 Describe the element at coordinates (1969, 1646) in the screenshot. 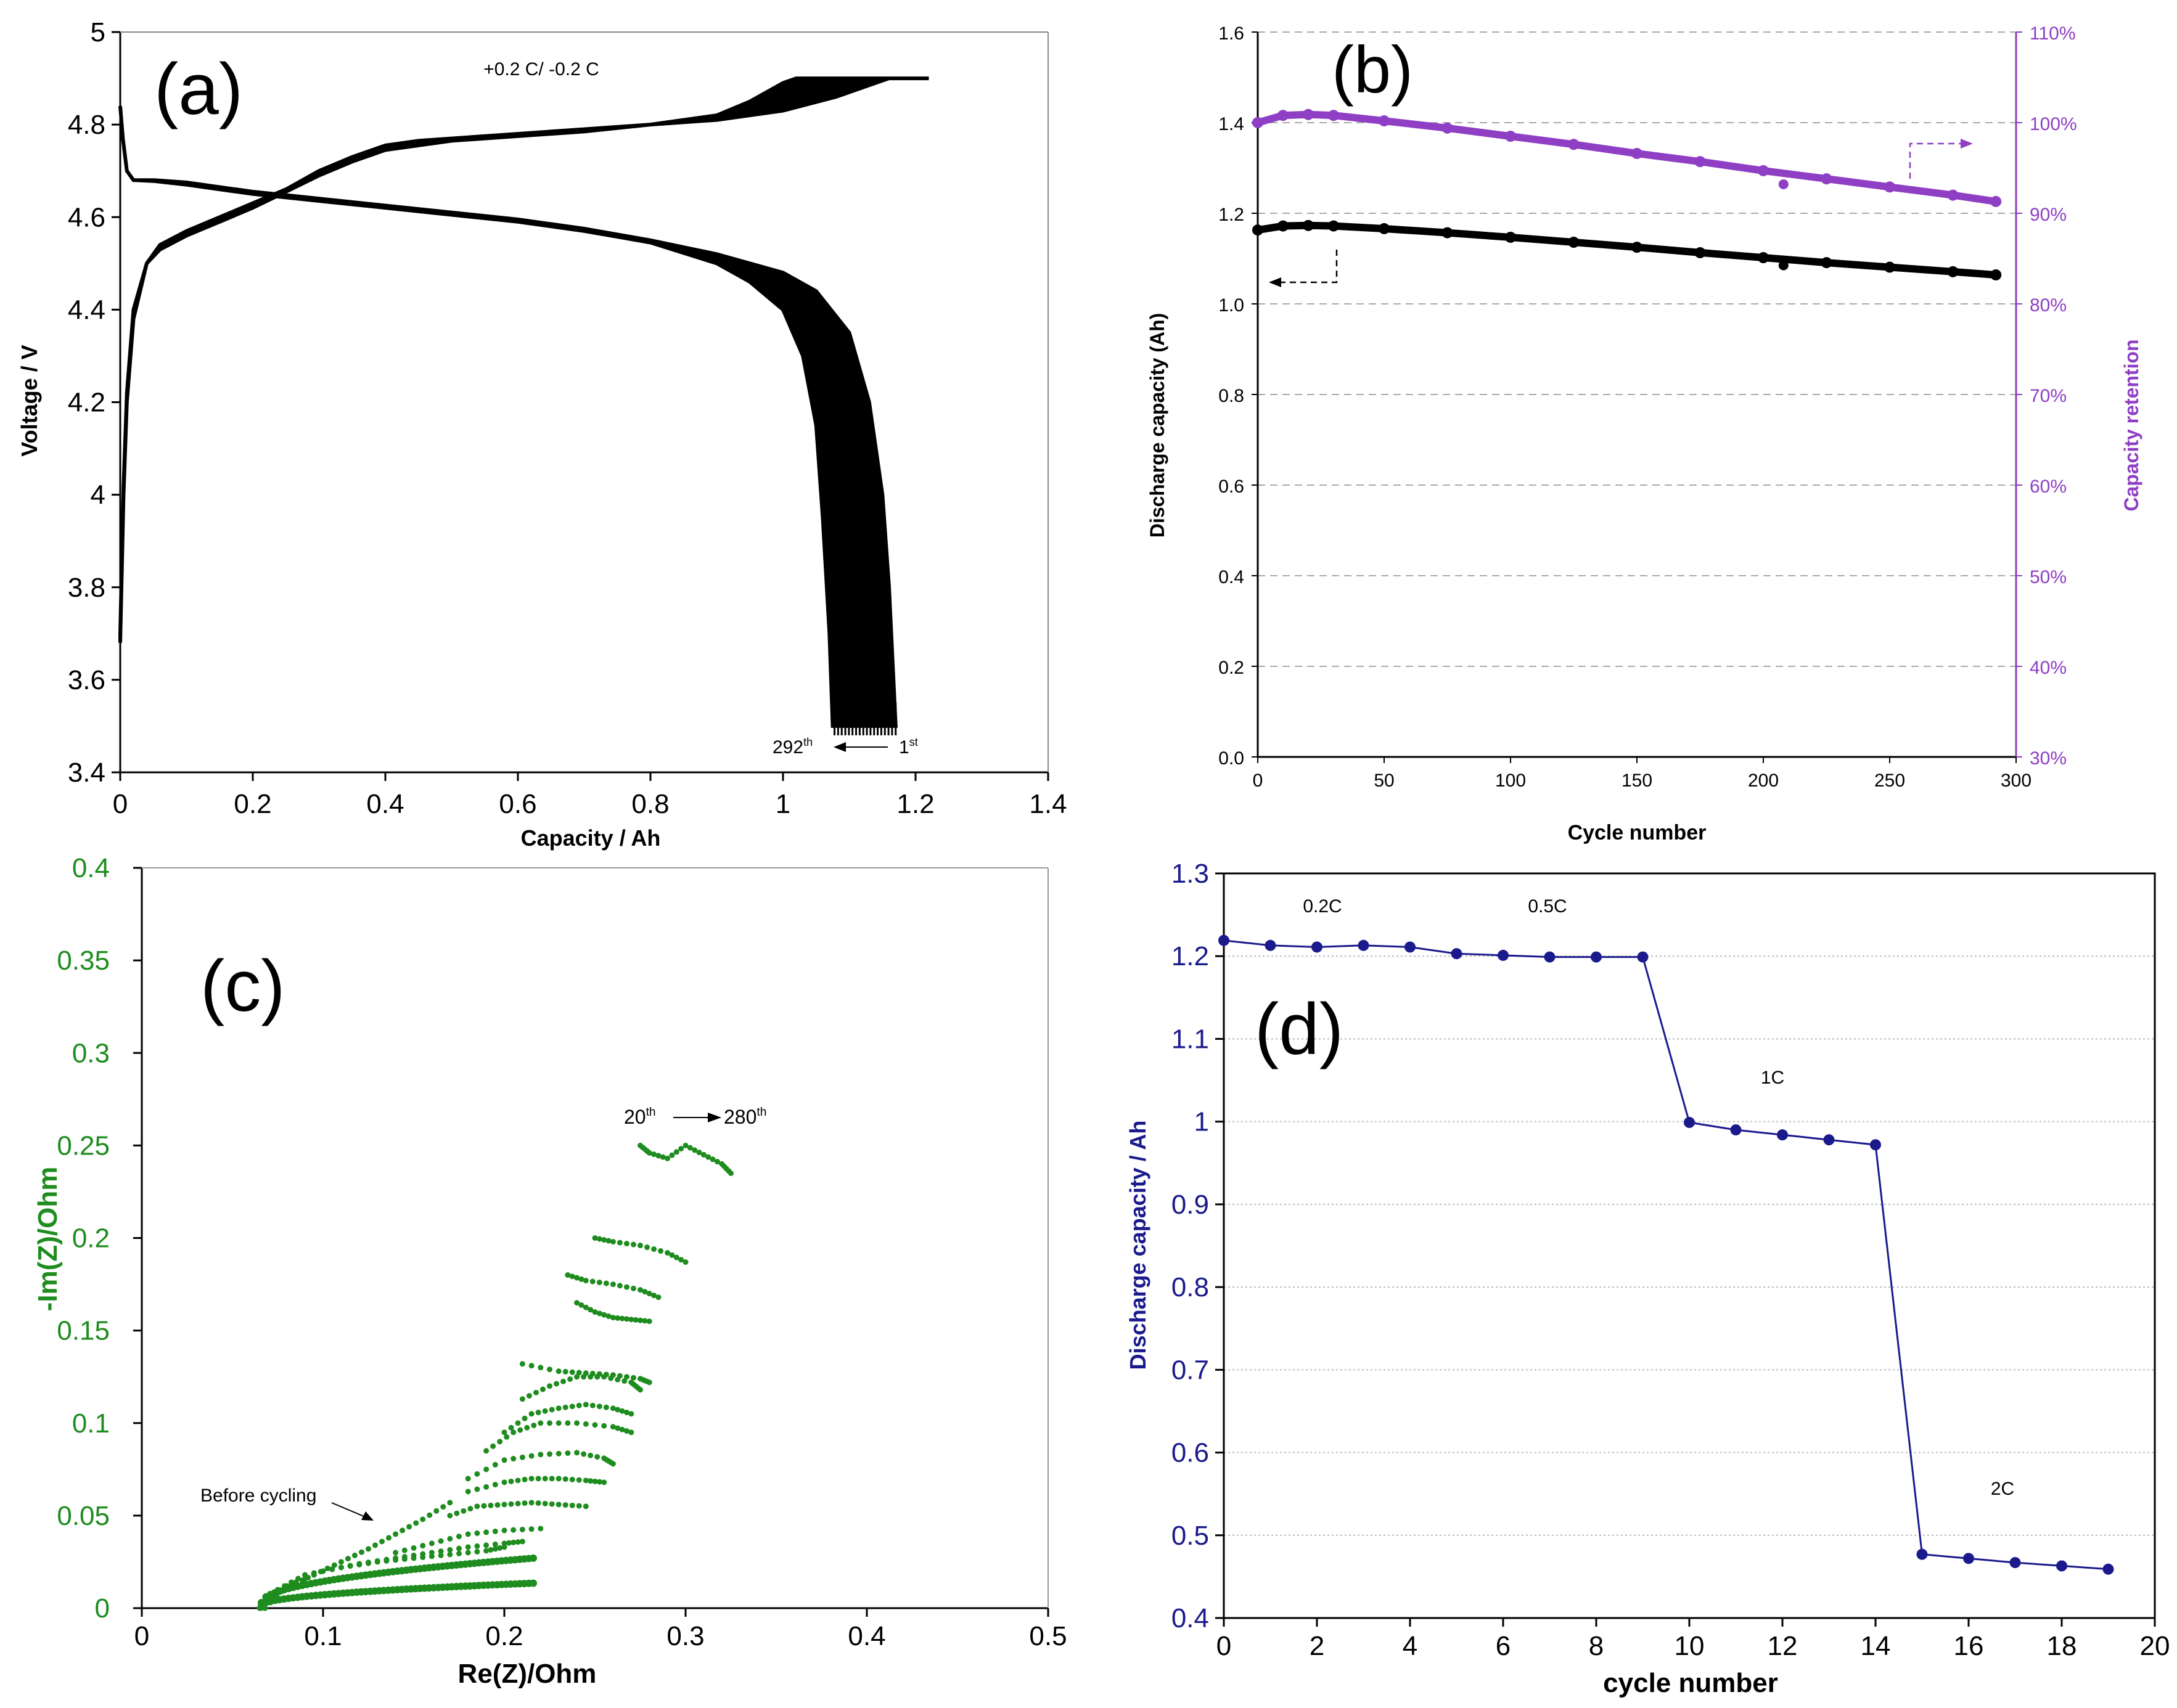

I see `x-tick-label: 16` at that location.